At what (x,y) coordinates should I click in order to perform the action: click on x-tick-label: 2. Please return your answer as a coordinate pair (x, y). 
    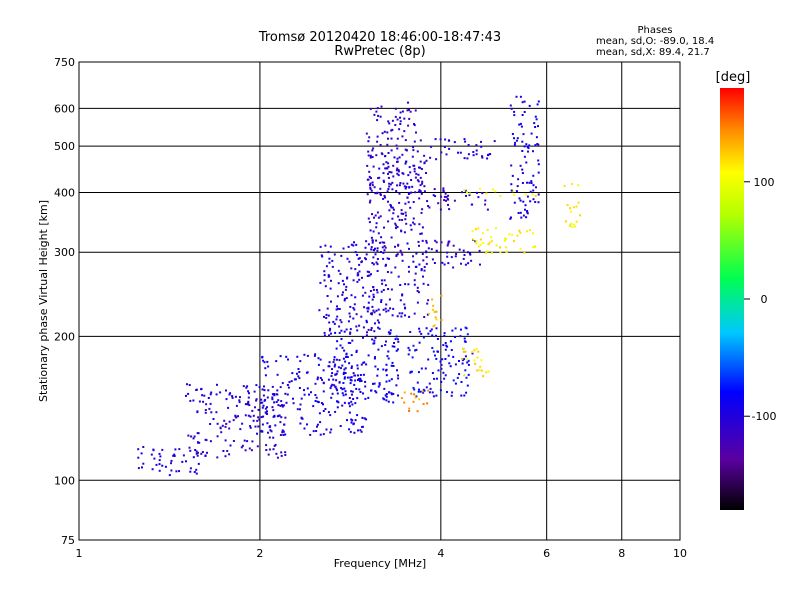
    Looking at the image, I should click on (259, 553).